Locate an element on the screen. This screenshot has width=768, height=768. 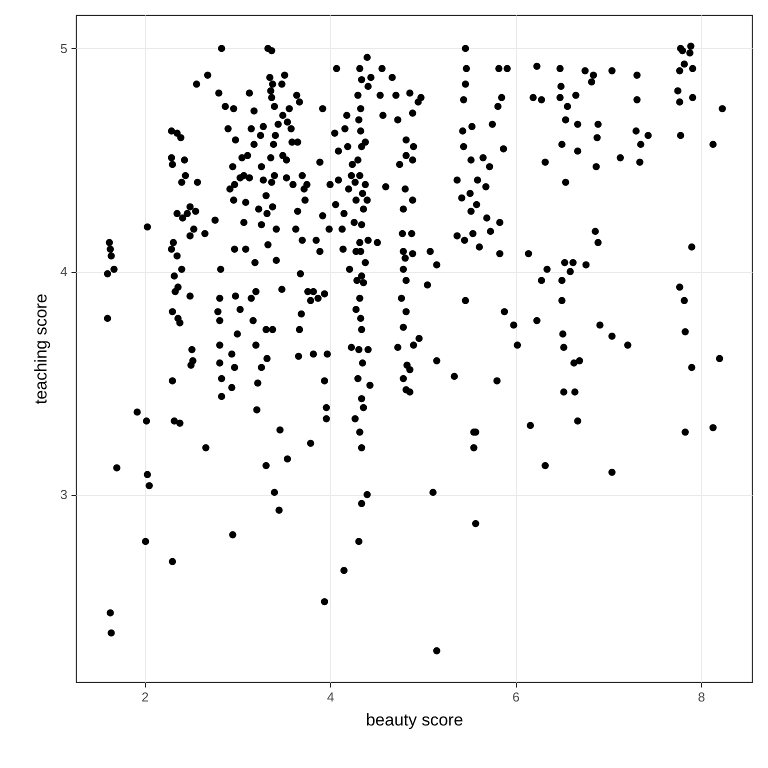
y-axis-title: teaching score is located at coordinates (40, 349).